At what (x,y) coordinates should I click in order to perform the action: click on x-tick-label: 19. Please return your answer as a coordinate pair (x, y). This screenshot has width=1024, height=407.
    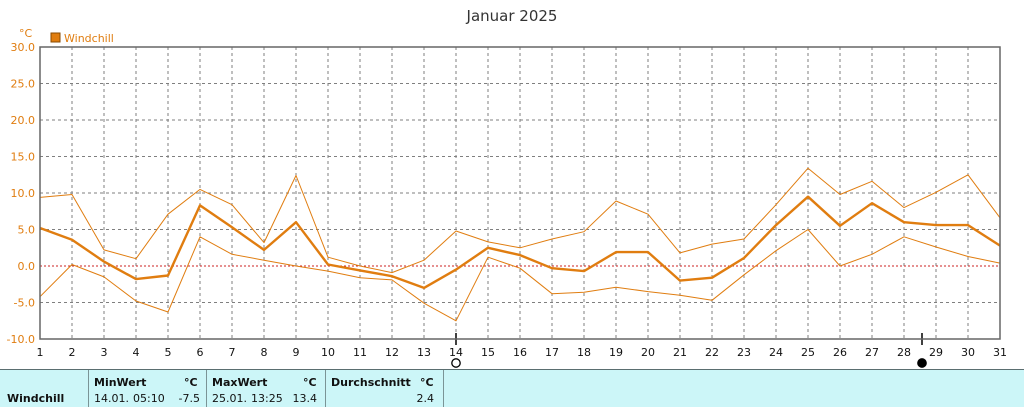
    Looking at the image, I should click on (616, 352).